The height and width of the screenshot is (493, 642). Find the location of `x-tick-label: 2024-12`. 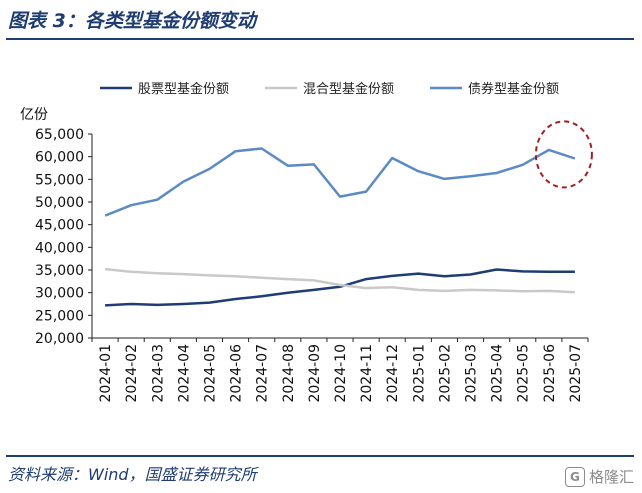

x-tick-label: 2024-12 is located at coordinates (393, 373).